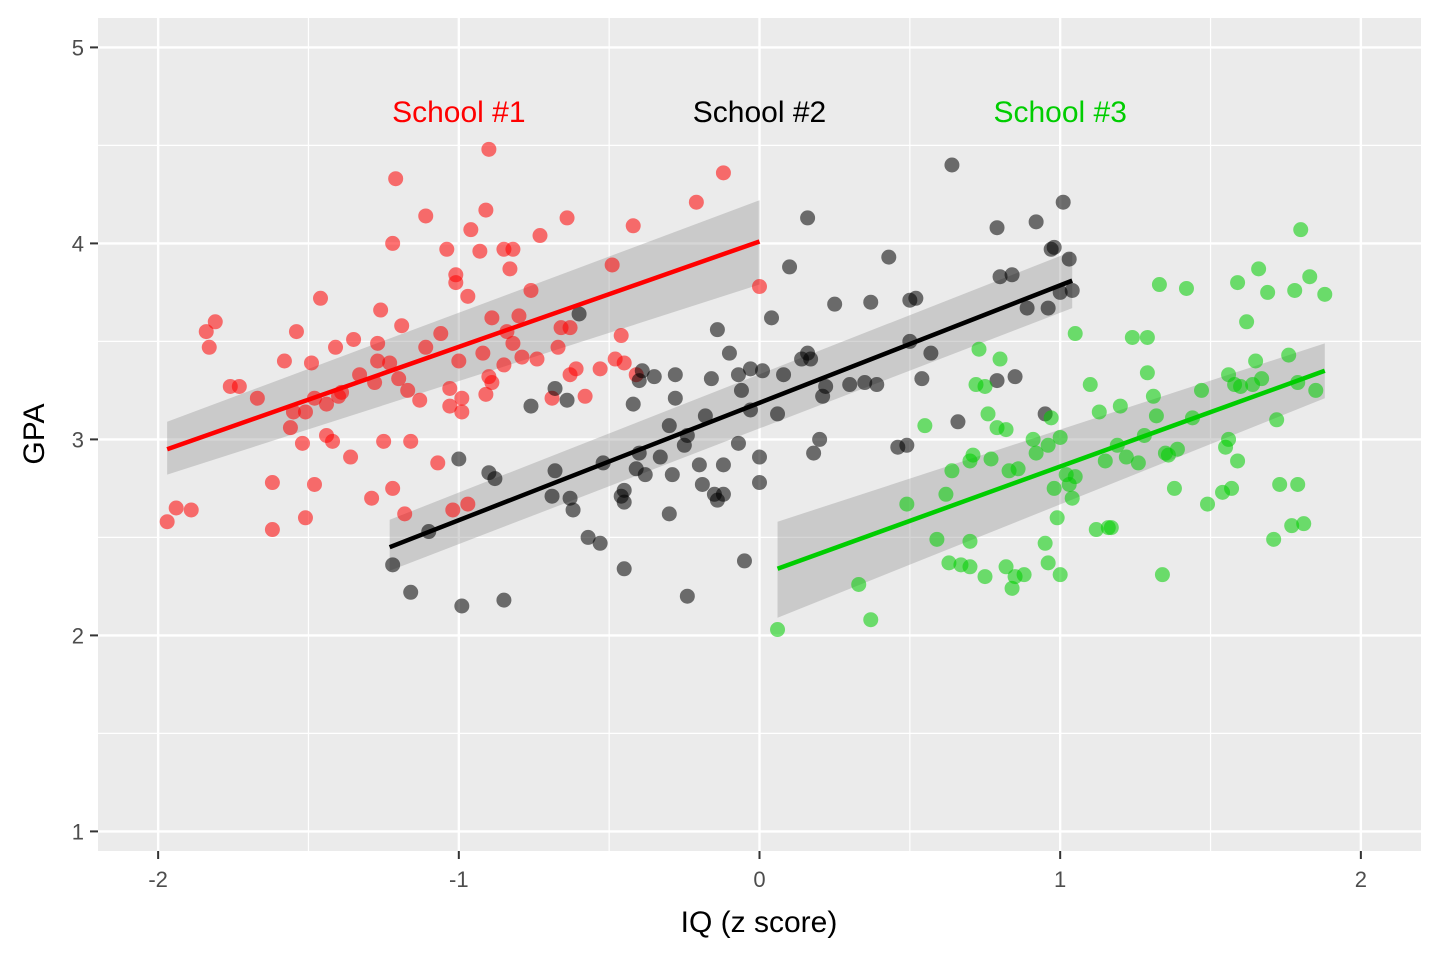 The image size is (1440, 960). What do you see at coordinates (759, 112) in the screenshot?
I see `annotation-school-2: School #2` at bounding box center [759, 112].